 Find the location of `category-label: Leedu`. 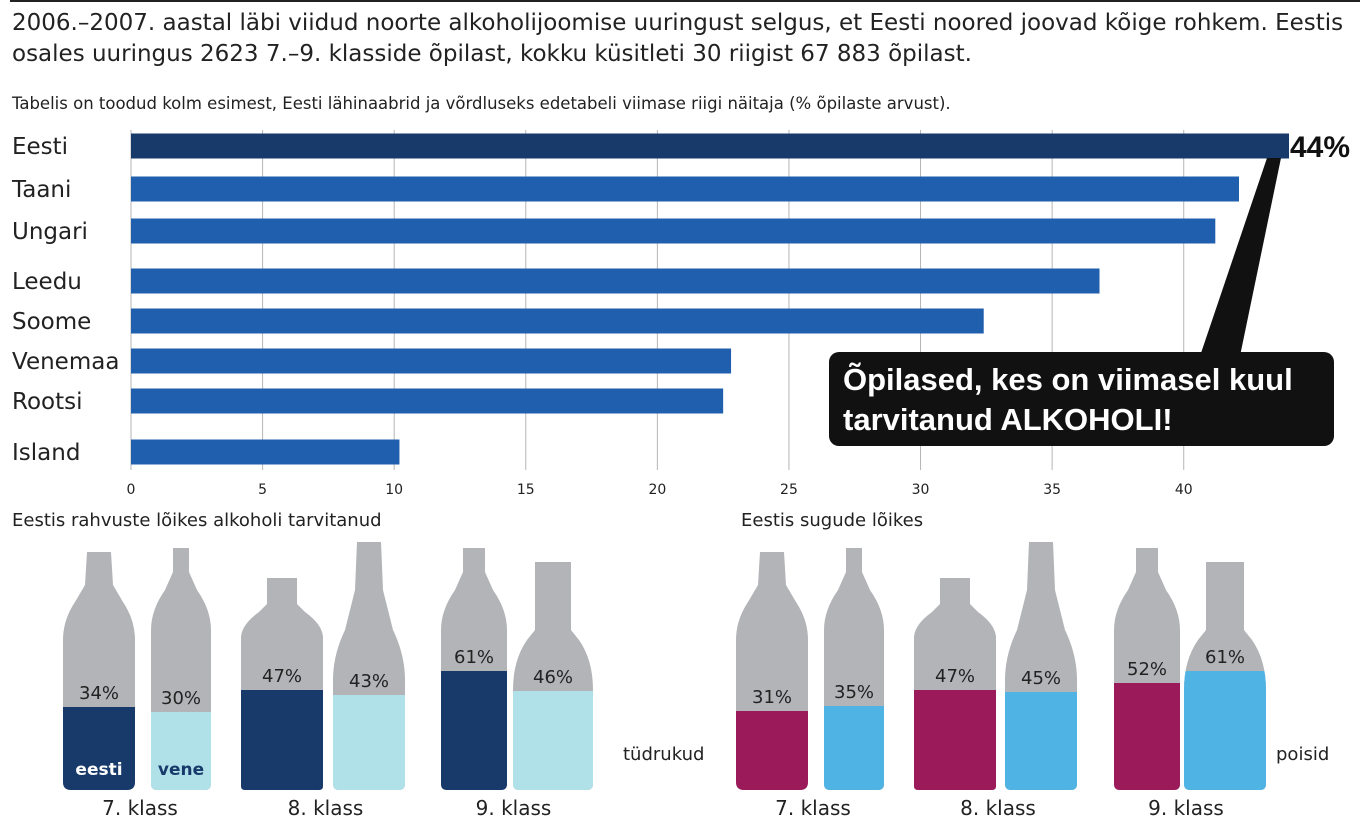

category-label: Leedu is located at coordinates (47, 282).